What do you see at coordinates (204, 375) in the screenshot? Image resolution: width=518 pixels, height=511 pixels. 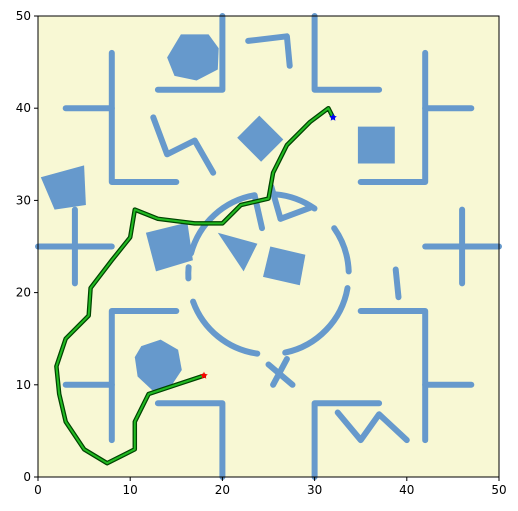 I see `start-marker` at bounding box center [204, 375].